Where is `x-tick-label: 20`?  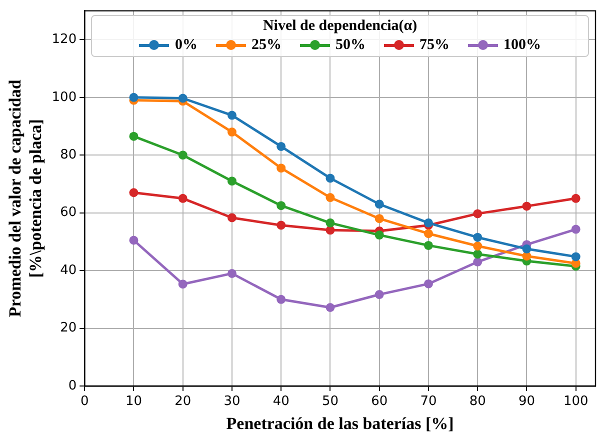 x-tick-label: 20 is located at coordinates (183, 402).